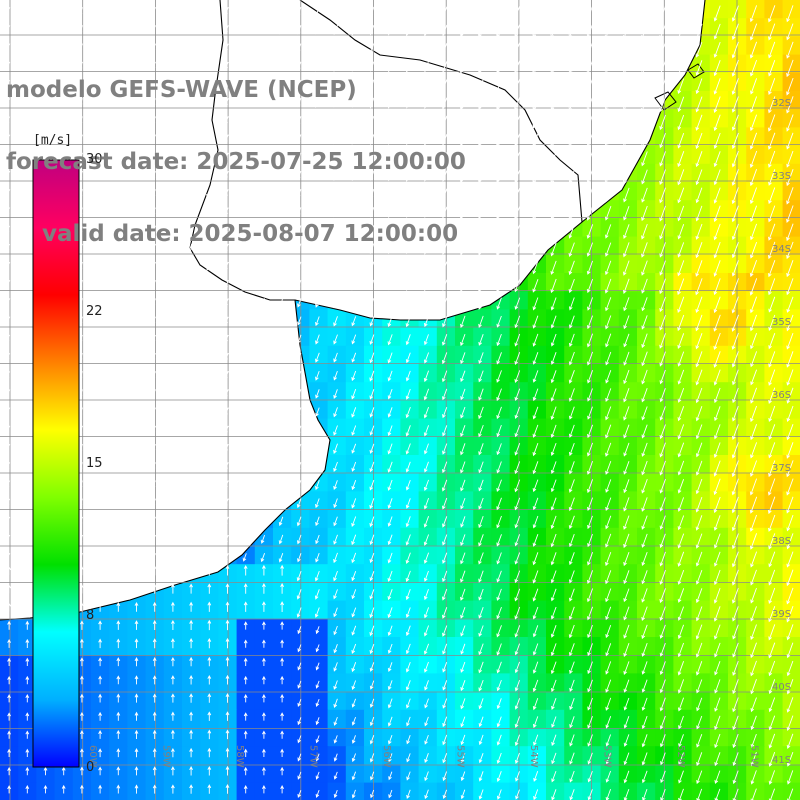  What do you see at coordinates (781, 395) in the screenshot?
I see `lat-label-36s: 36S` at bounding box center [781, 395].